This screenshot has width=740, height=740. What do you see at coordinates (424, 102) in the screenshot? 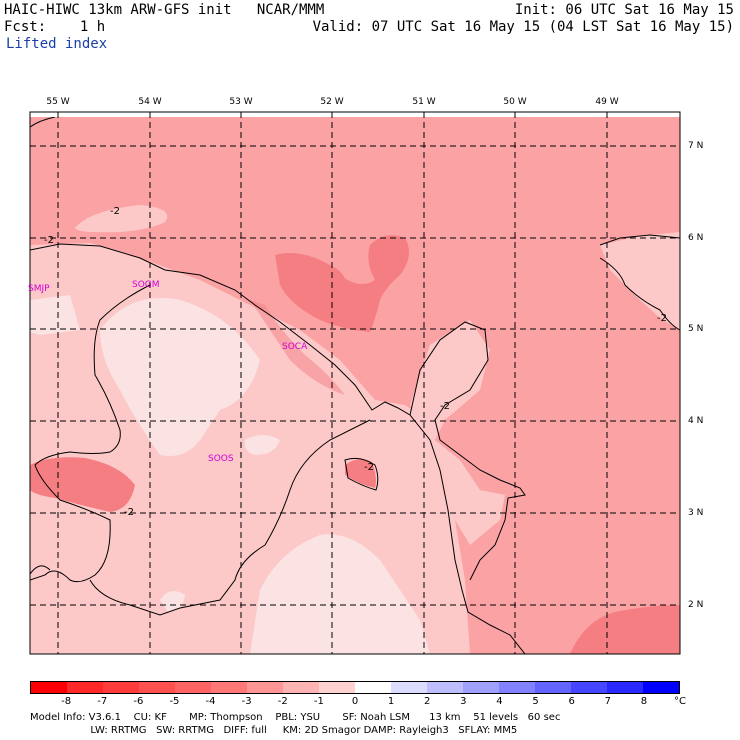
I see `lon-label-51w: 51 W` at bounding box center [424, 102].